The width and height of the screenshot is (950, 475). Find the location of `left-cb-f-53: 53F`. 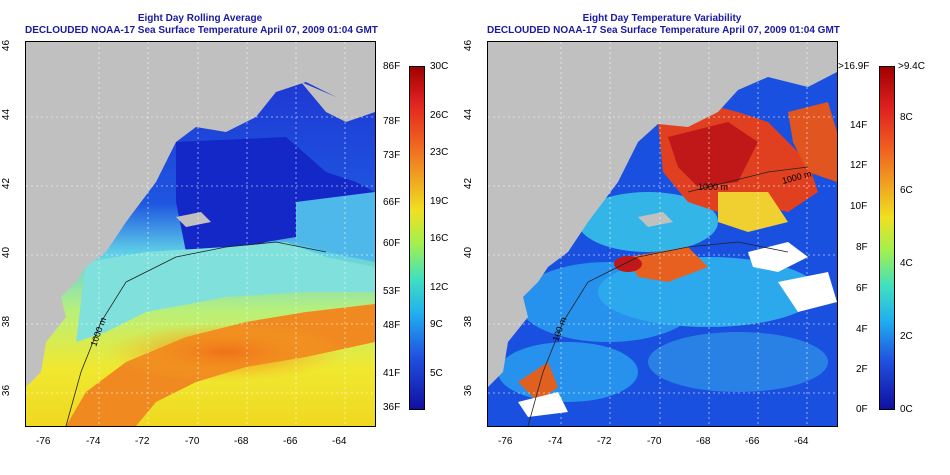

left-cb-f-53: 53F is located at coordinates (392, 291).